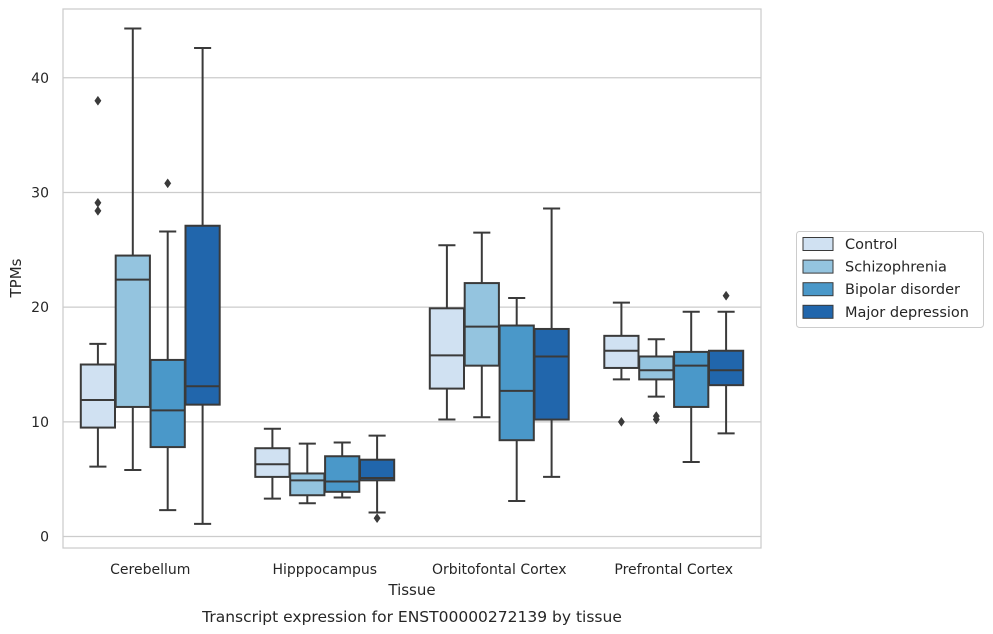 The width and height of the screenshot is (993, 634). What do you see at coordinates (818, 311) in the screenshot?
I see `legend-swatch-major-depression` at bounding box center [818, 311].